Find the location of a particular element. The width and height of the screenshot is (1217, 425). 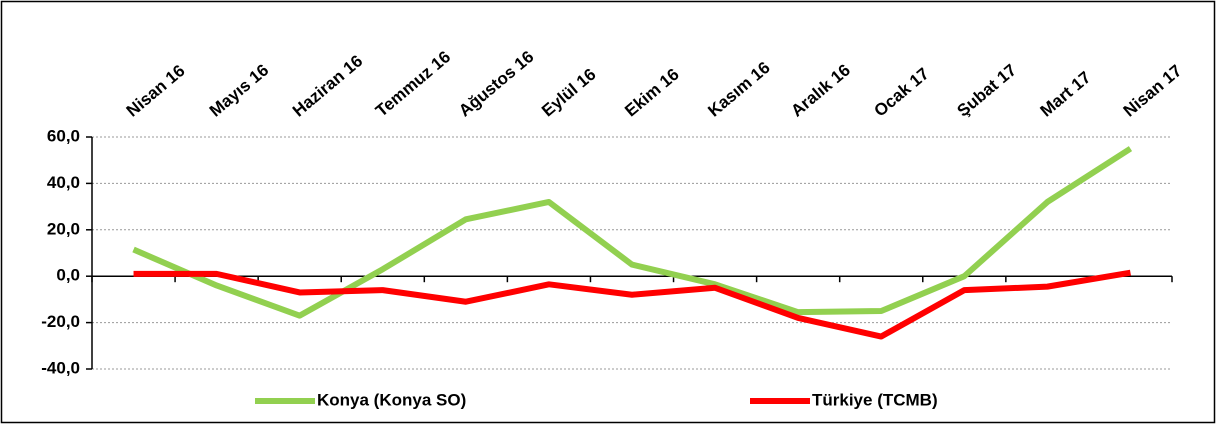

y-tick-label: -40,0 is located at coordinates (60, 367).